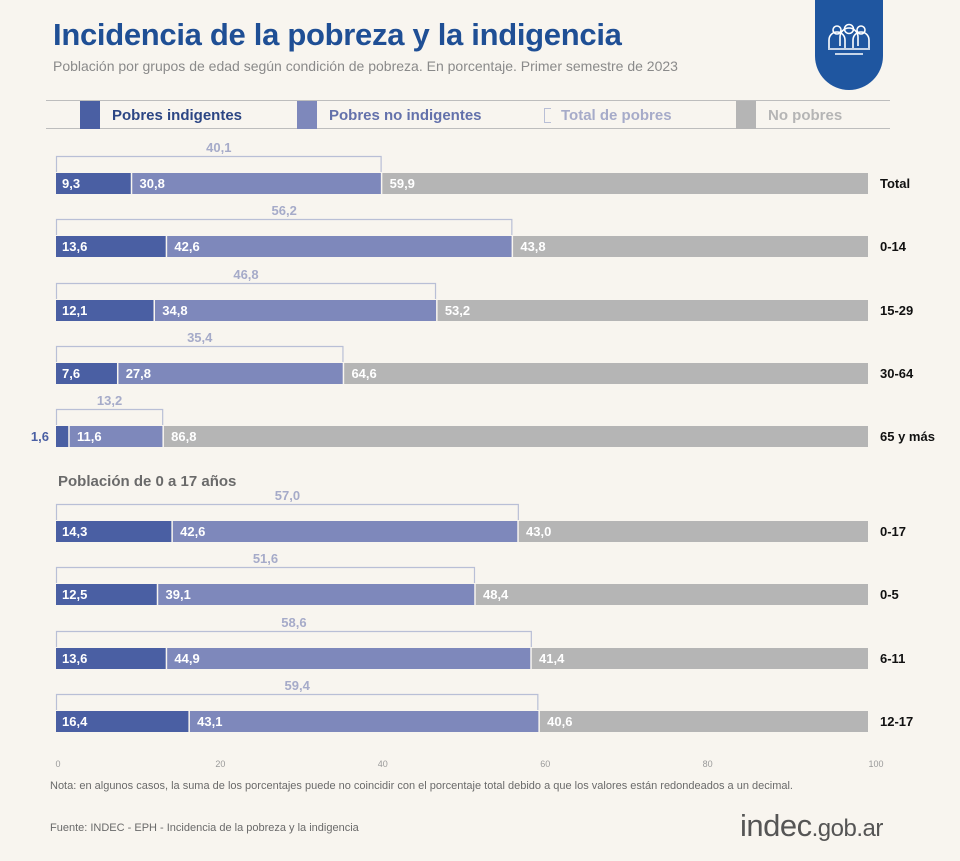  What do you see at coordinates (298, 685) in the screenshot?
I see `total-pobres-label: 59,4` at bounding box center [298, 685].